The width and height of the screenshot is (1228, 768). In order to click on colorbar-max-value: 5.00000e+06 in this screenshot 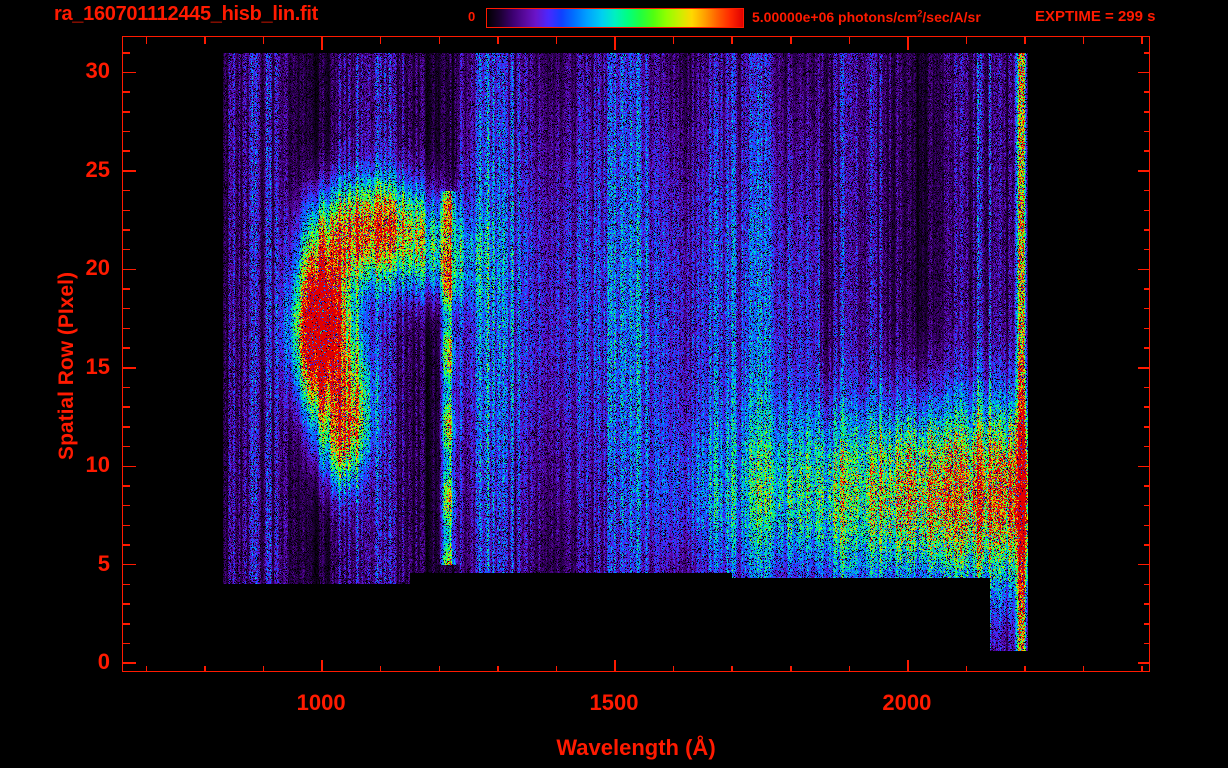, I will do `click(793, 17)`.